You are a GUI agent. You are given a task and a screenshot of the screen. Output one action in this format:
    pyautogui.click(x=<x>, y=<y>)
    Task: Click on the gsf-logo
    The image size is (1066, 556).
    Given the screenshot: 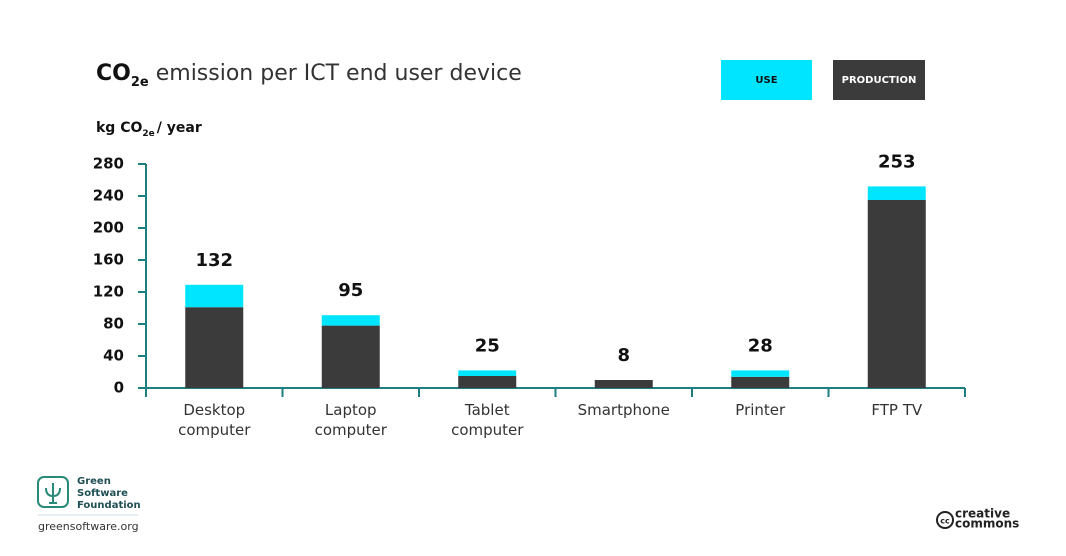 What is the action you would take?
    pyautogui.click(x=53, y=492)
    